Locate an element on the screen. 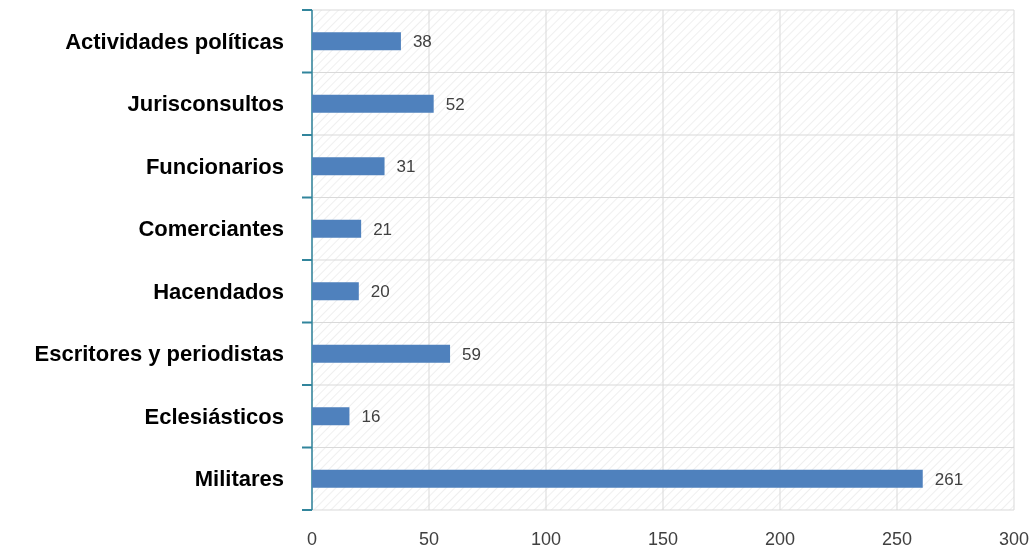  y-tick-label: Escritores y periodistas is located at coordinates (159, 354).